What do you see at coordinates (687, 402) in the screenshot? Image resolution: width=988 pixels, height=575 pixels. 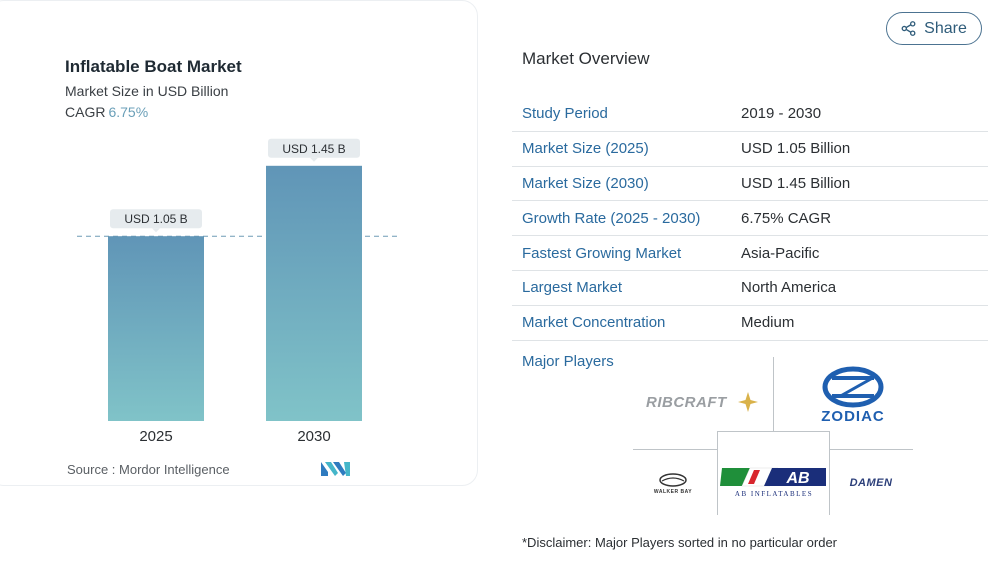 I see `svg-text: RIBCRAFT` at bounding box center [687, 402].